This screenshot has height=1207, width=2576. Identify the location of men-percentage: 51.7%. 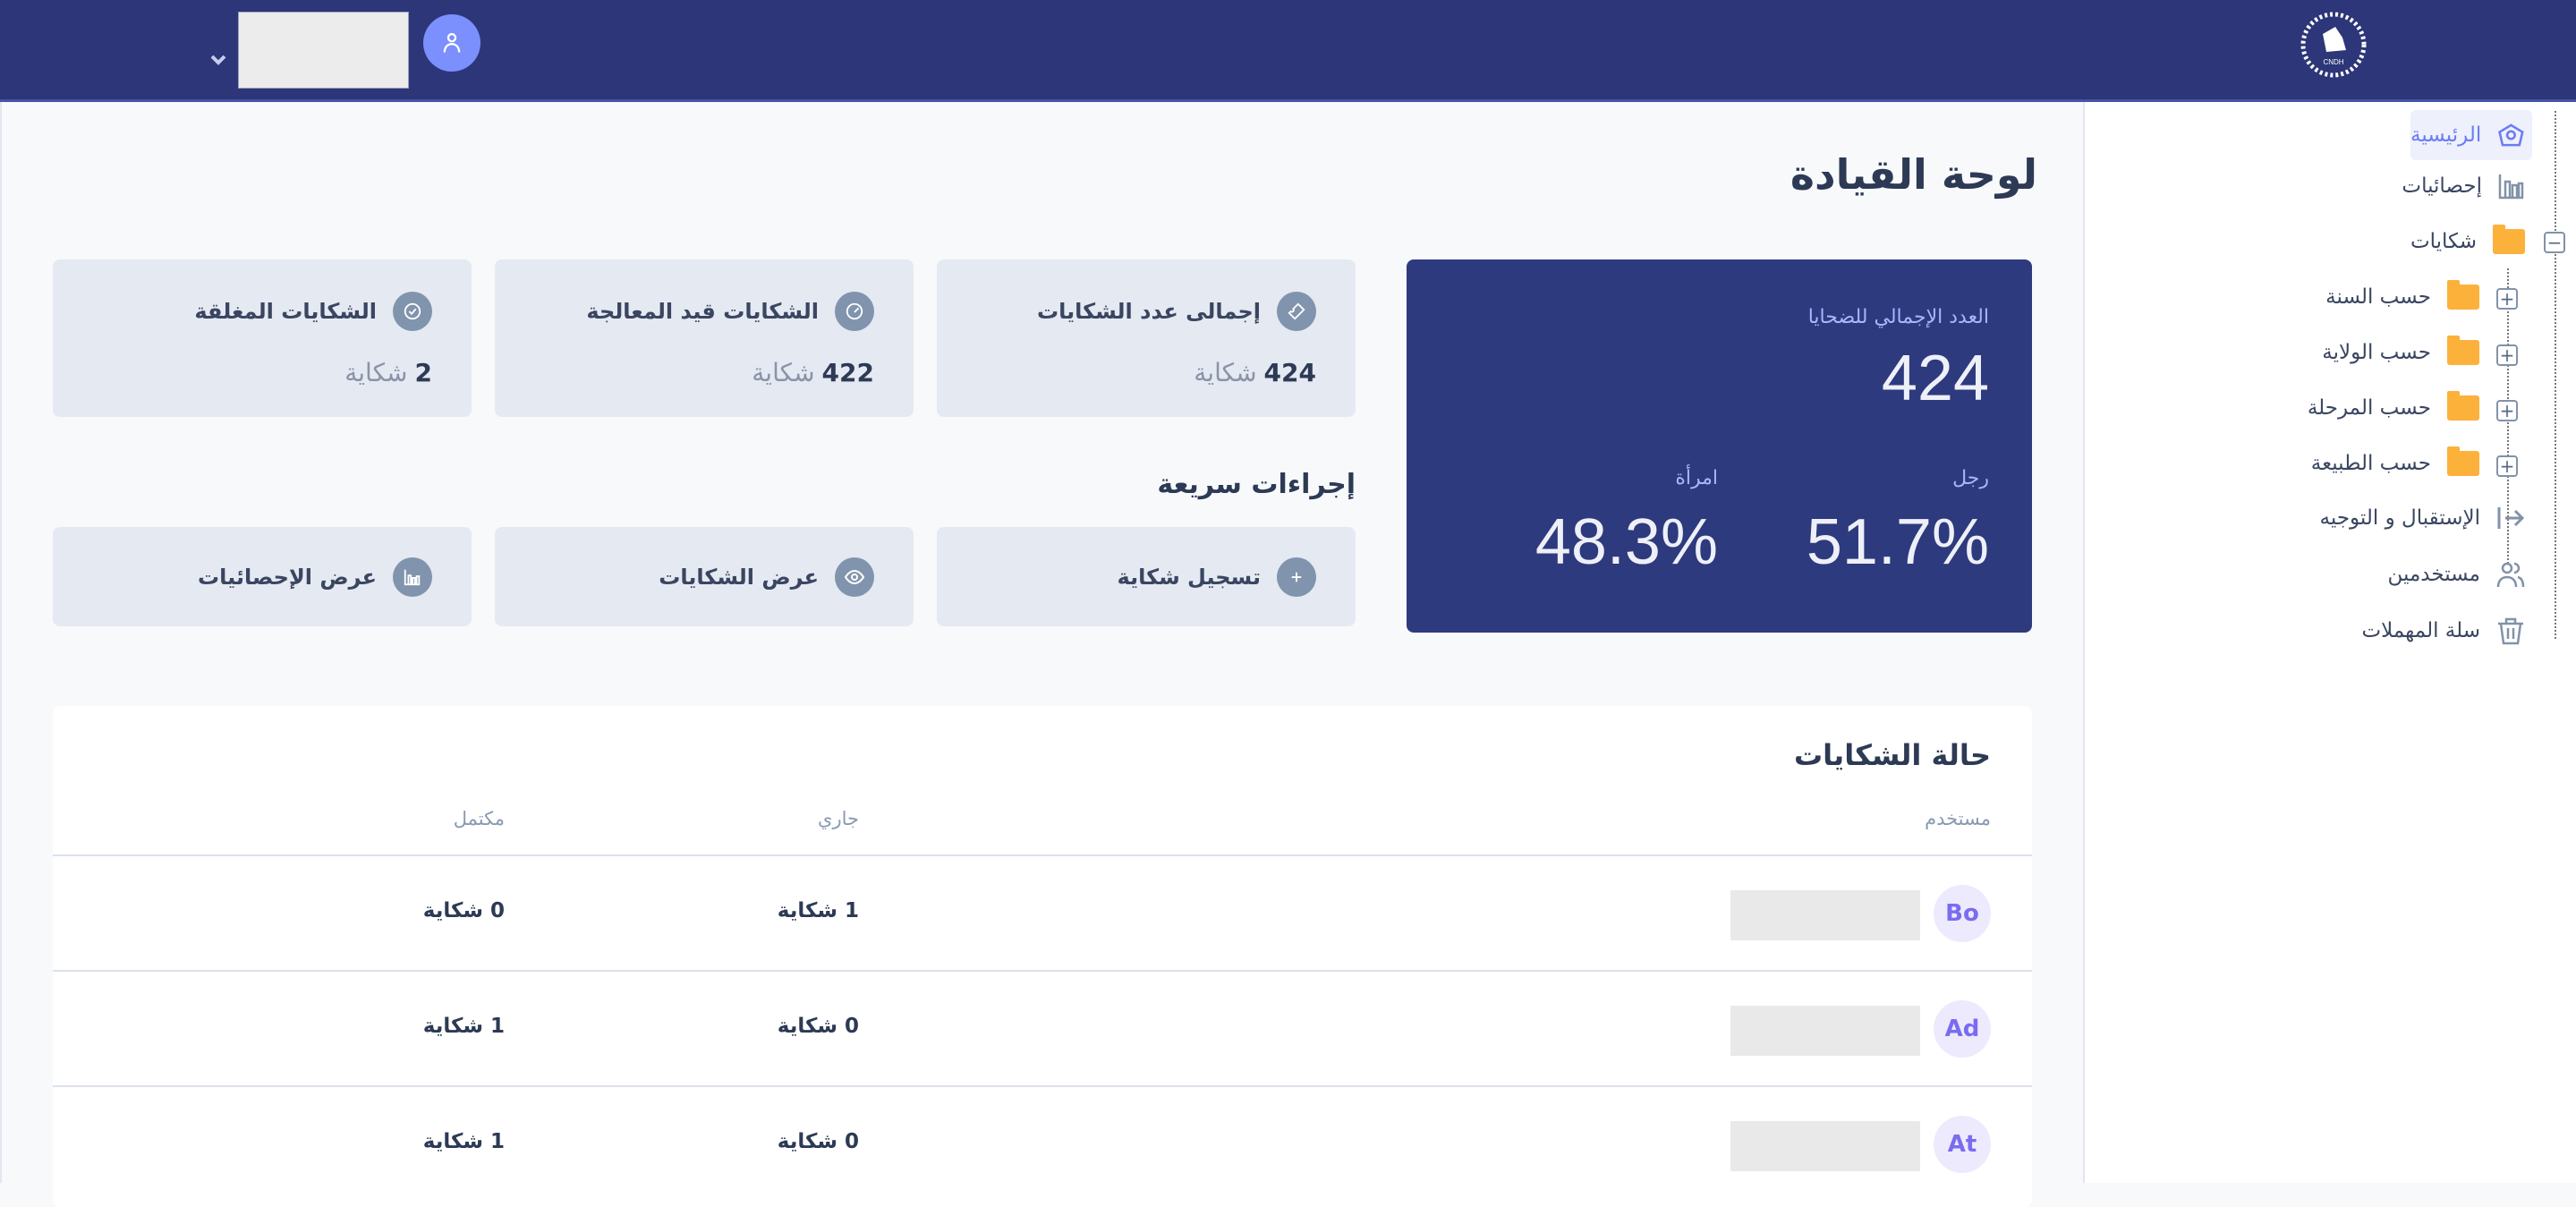
(1897, 542).